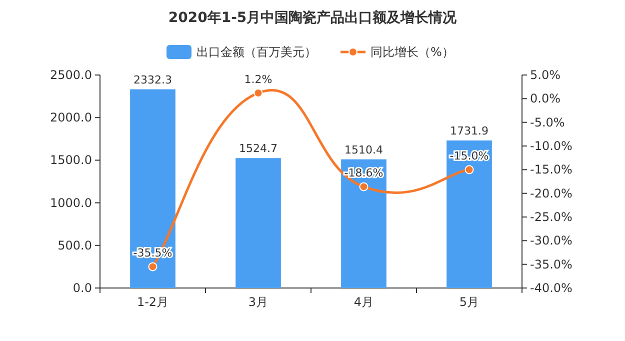 The image size is (625, 341). I want to click on x-tick-label: 3月, so click(258, 302).